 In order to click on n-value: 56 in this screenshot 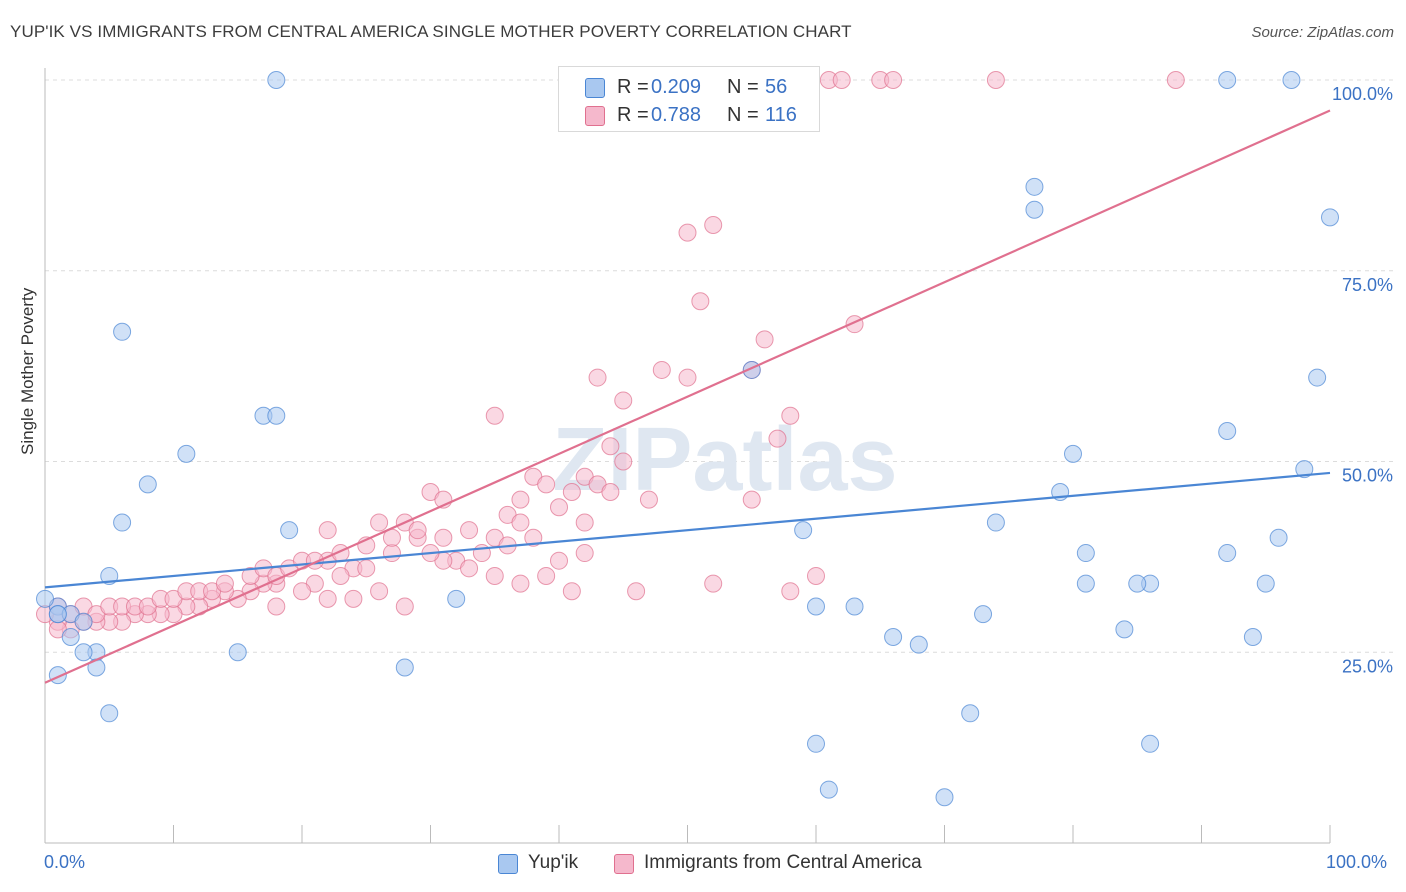, I will do `click(776, 87)`.